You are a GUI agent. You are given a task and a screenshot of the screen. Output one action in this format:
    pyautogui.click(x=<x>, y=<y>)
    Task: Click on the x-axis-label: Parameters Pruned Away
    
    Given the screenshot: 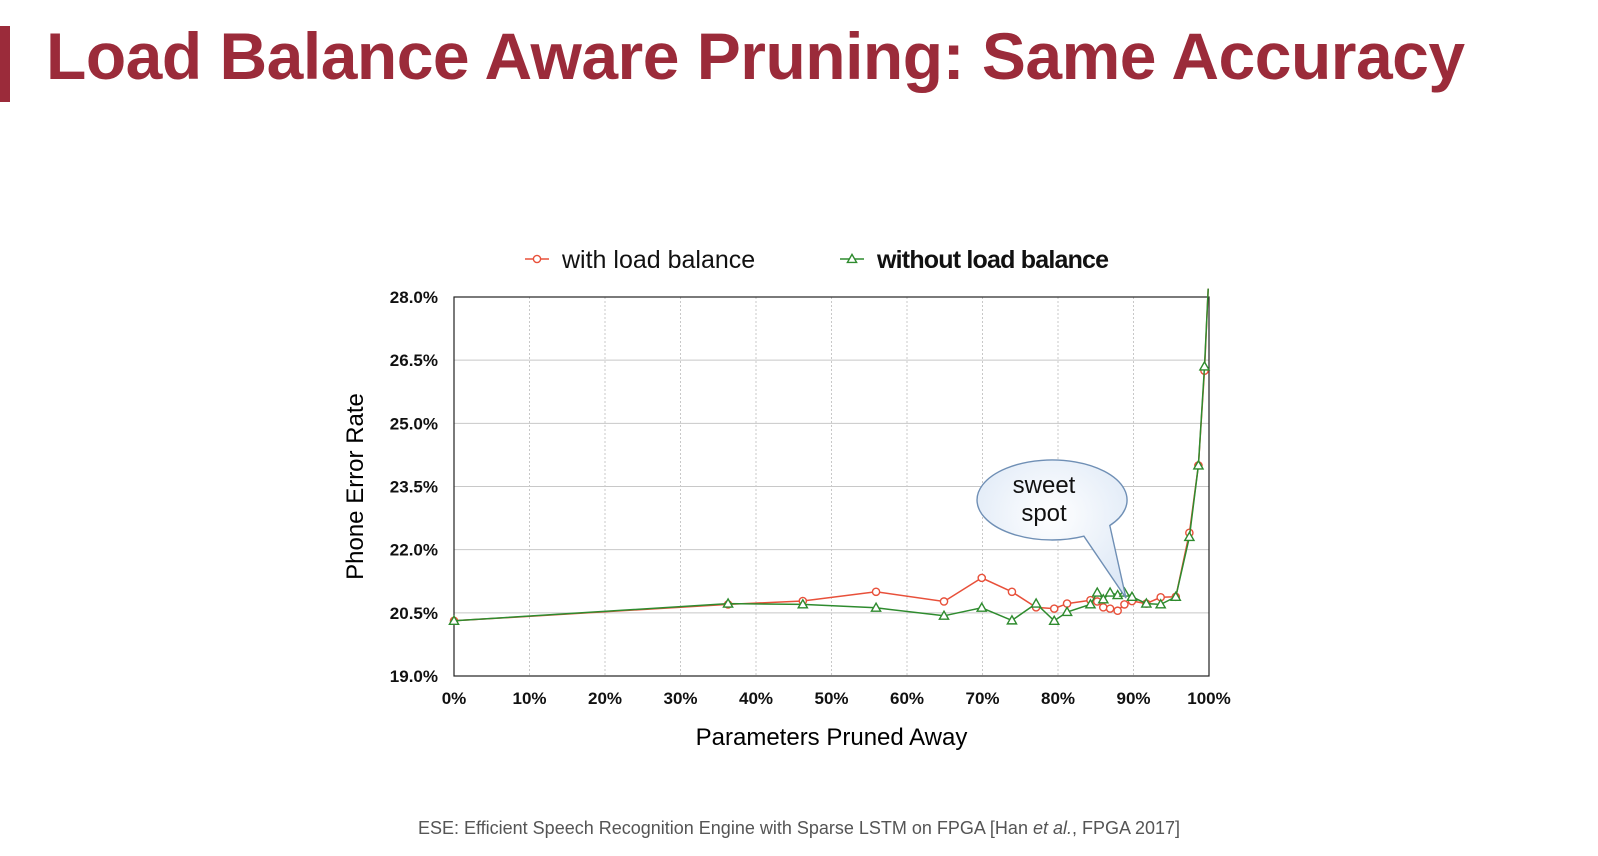 What is the action you would take?
    pyautogui.click(x=832, y=737)
    